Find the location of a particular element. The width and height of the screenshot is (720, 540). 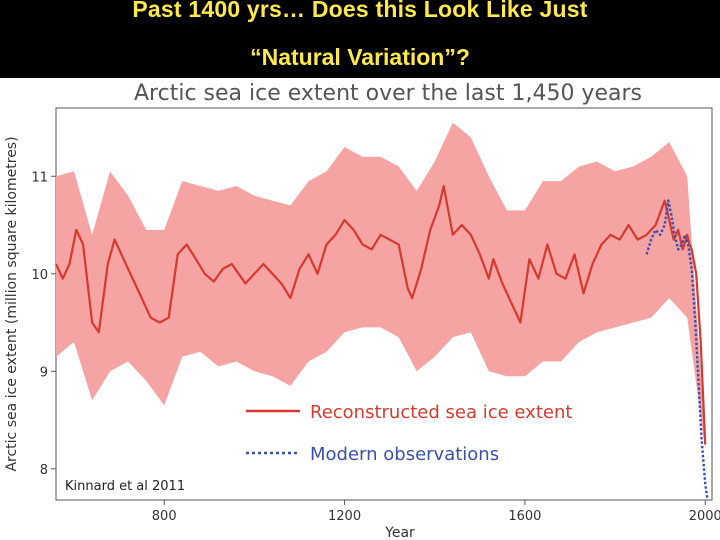

y-tick-label: 11 is located at coordinates (39, 177).